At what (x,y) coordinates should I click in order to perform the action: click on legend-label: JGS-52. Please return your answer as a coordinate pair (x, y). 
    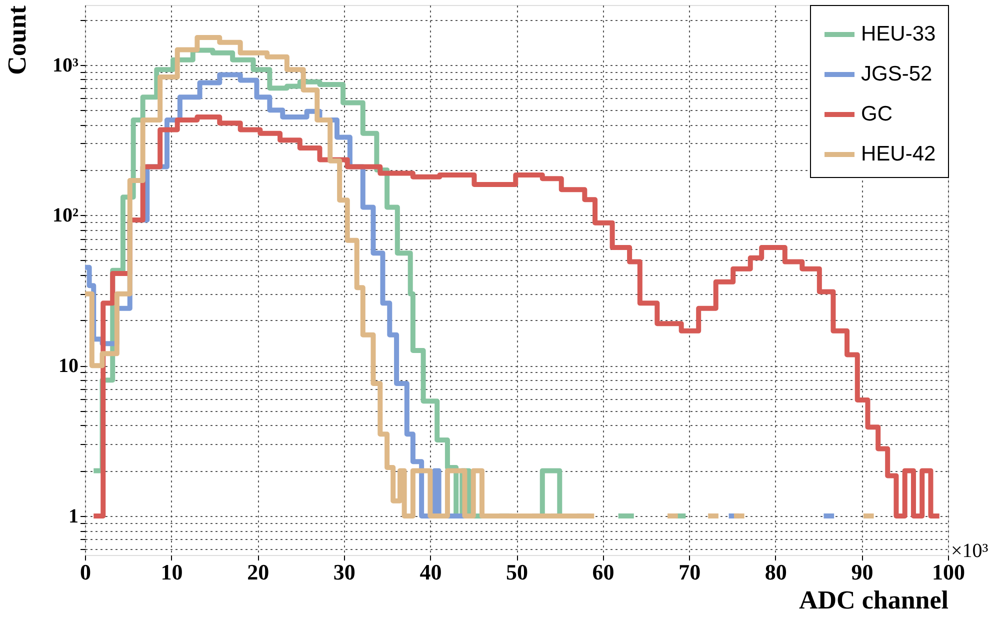
    Looking at the image, I should click on (896, 74).